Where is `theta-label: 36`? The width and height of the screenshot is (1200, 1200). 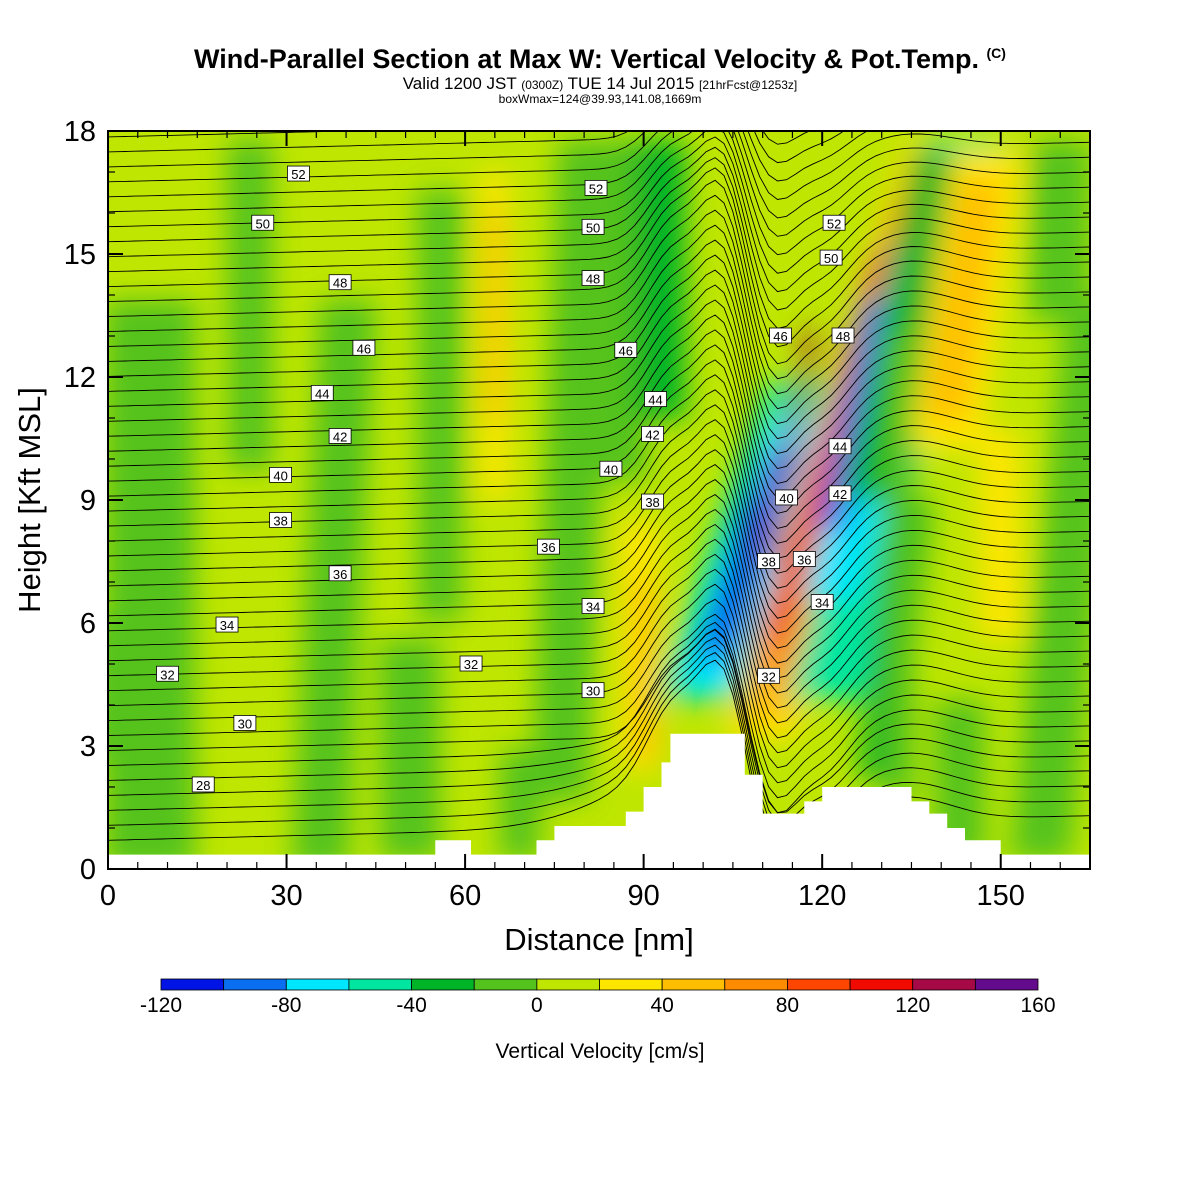 theta-label: 36 is located at coordinates (340, 573).